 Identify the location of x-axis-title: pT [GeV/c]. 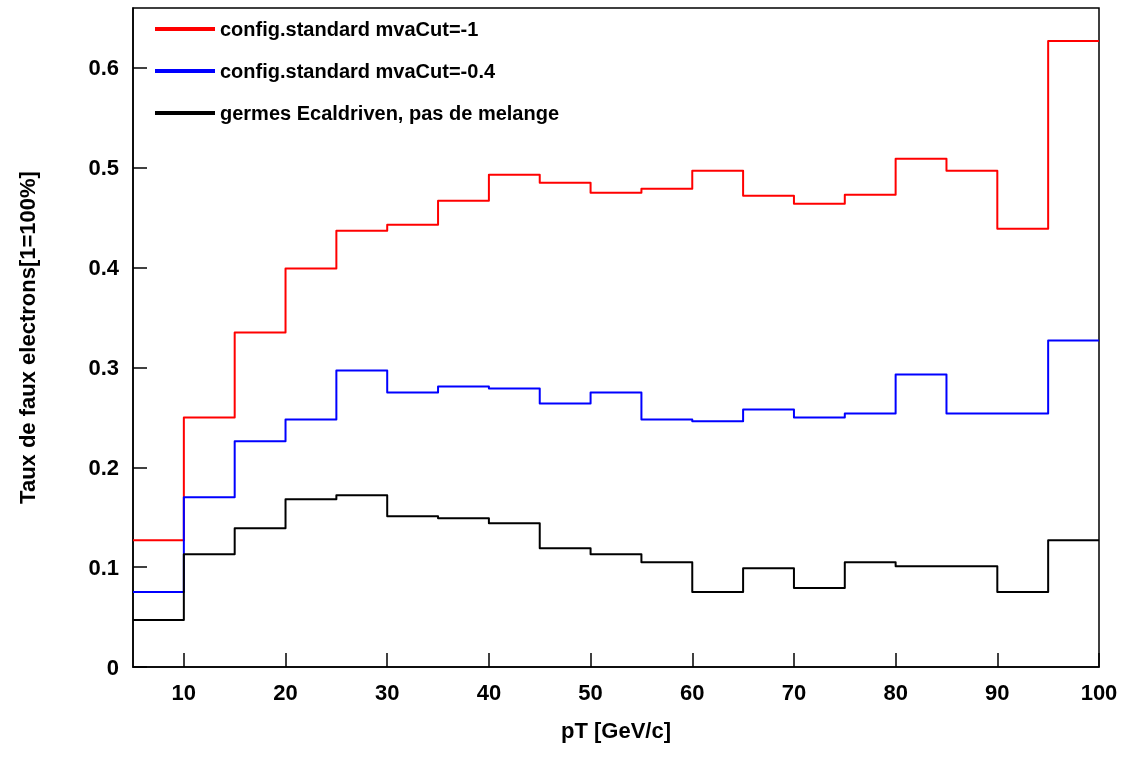
(616, 730).